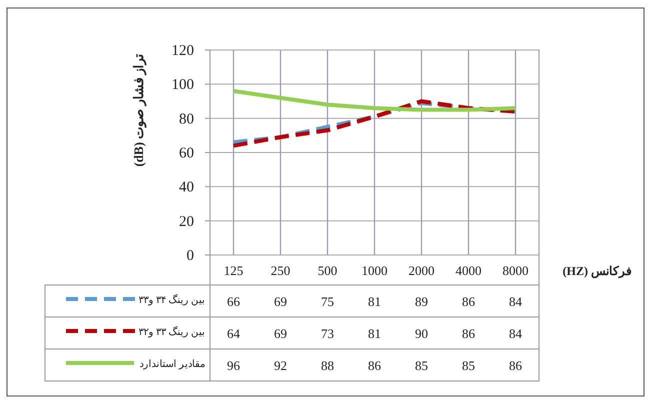 This screenshot has width=651, height=401. What do you see at coordinates (421, 301) in the screenshot?
I see `data-label: 89` at bounding box center [421, 301].